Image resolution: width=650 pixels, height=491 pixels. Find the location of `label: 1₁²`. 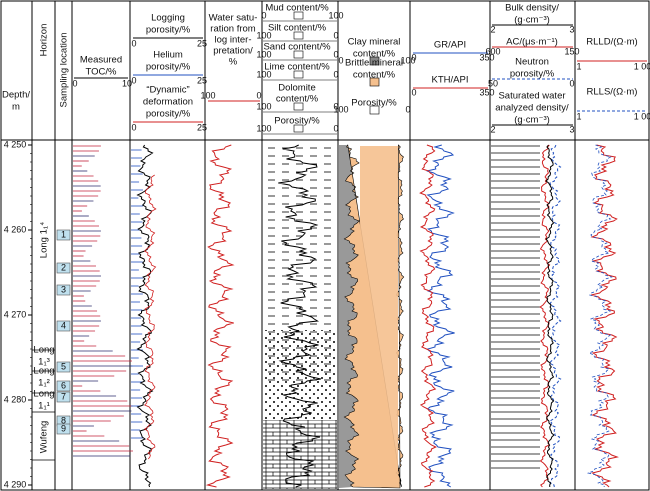

label: 1₁² is located at coordinates (44, 383).